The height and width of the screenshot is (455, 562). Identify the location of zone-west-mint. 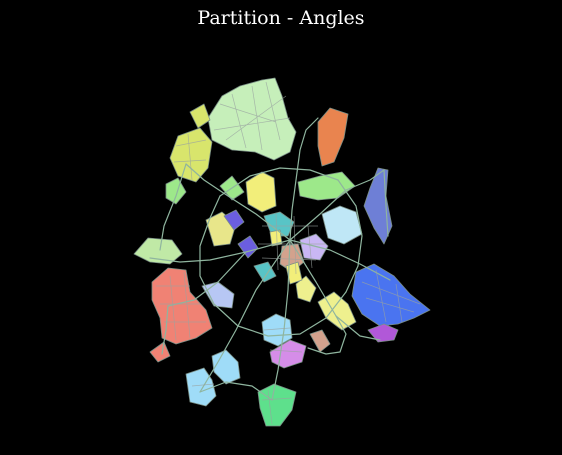
(158, 251).